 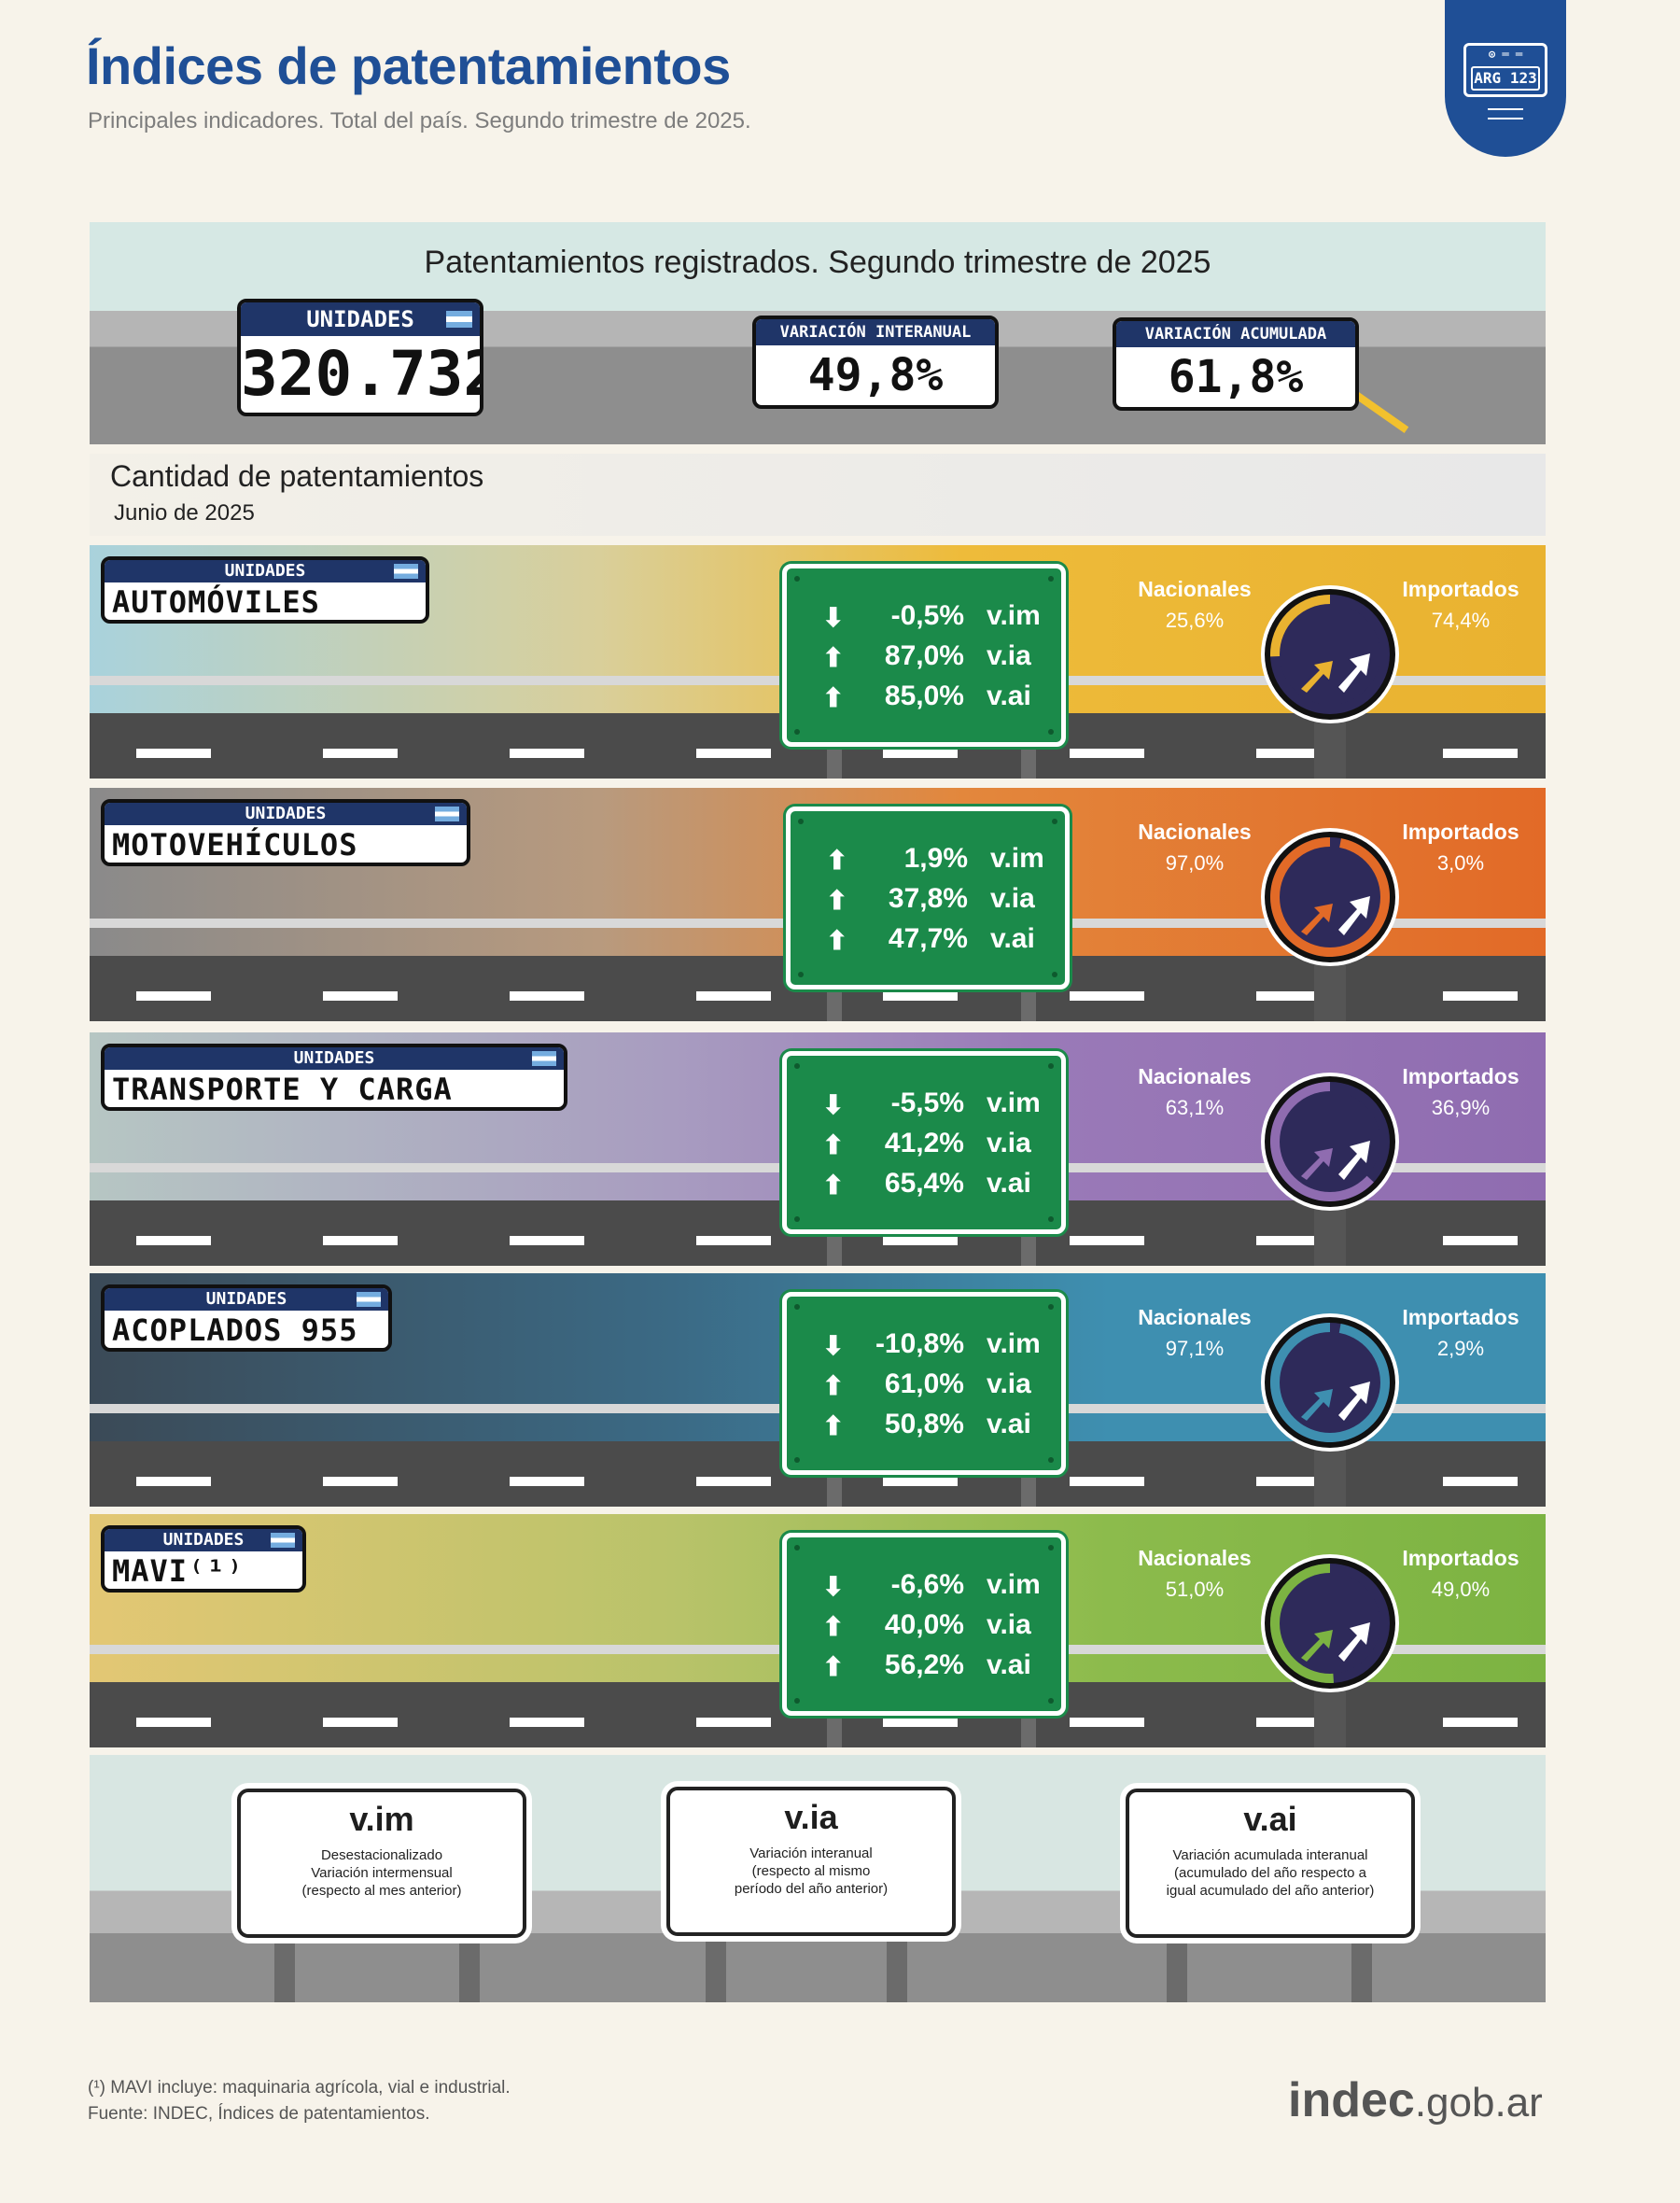 I want to click on variation-value: 47,7%, so click(x=928, y=939).